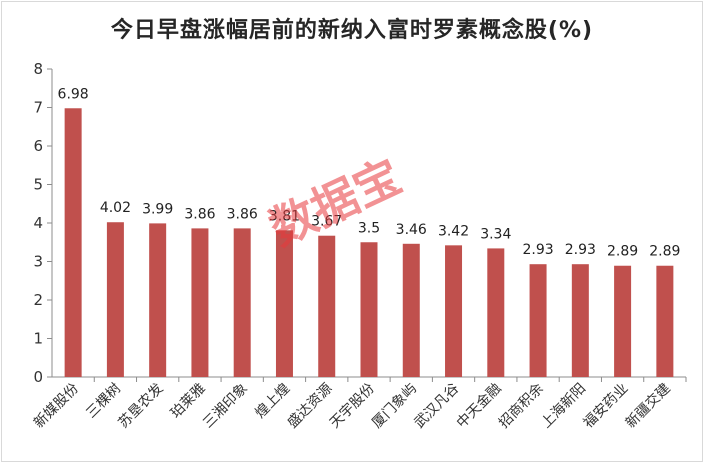  Describe the element at coordinates (326, 222) in the screenshot. I see `data-label: 3.67` at that location.